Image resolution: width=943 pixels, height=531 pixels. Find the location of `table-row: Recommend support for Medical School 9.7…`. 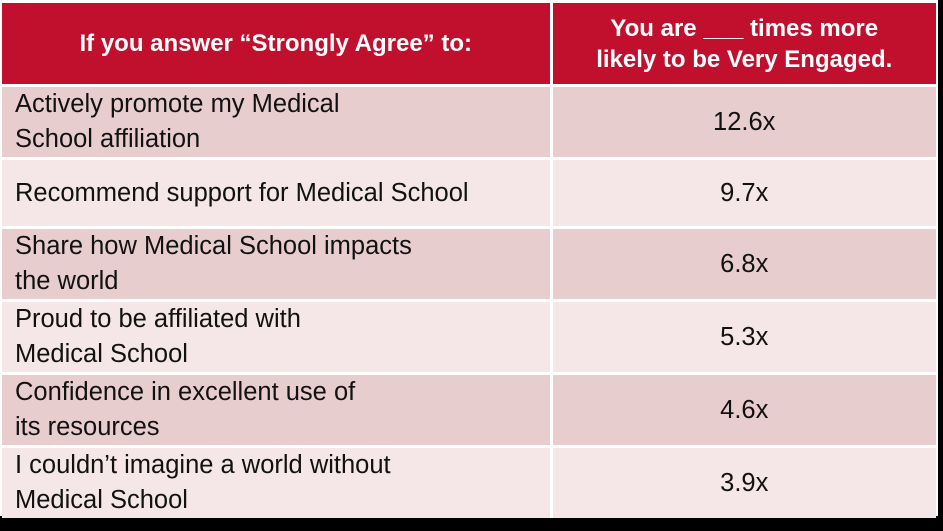

table-row: Recommend support for Medical School 9.7… is located at coordinates (469, 193).